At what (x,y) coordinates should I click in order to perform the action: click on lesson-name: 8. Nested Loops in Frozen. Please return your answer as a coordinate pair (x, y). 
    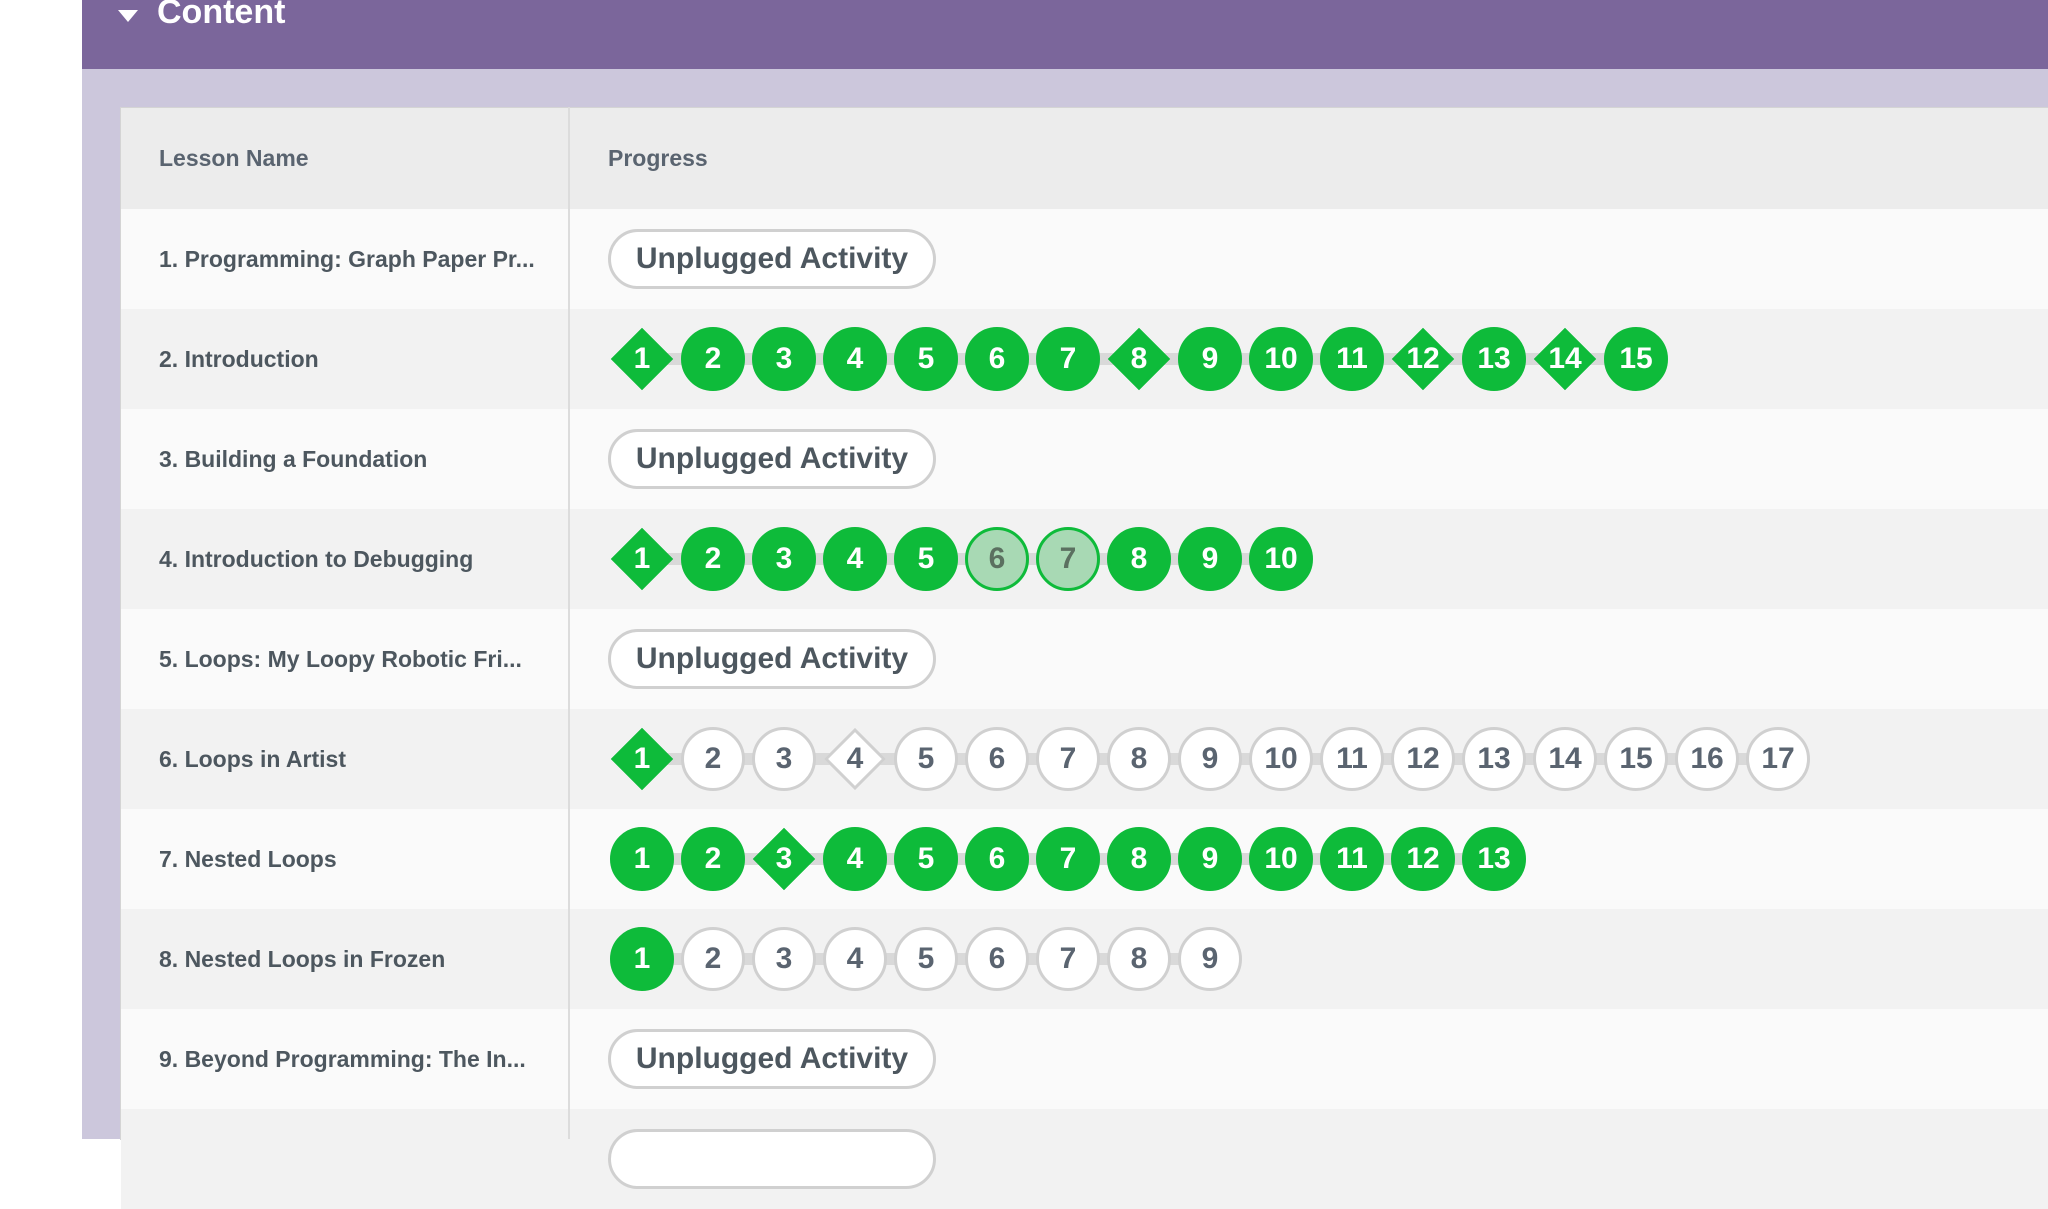
    Looking at the image, I should click on (302, 958).